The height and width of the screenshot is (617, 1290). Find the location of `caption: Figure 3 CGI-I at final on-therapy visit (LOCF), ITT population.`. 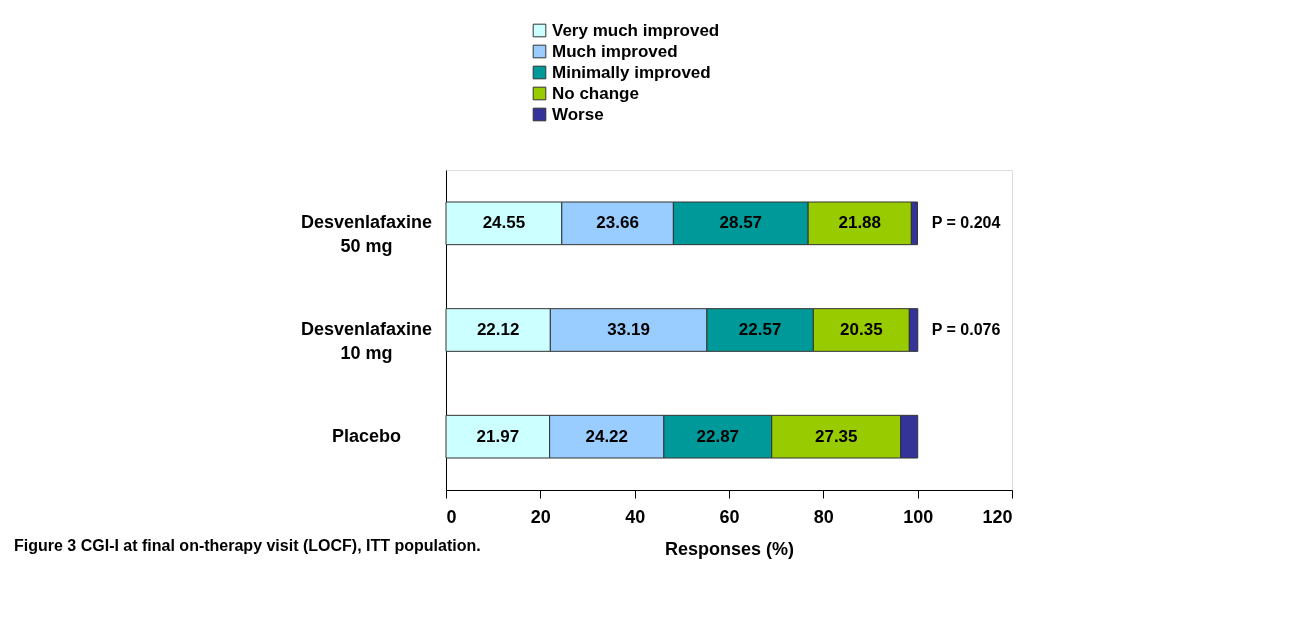

caption: Figure 3 CGI-I at final on-therapy visit (LOCF), ITT population. is located at coordinates (247, 545).